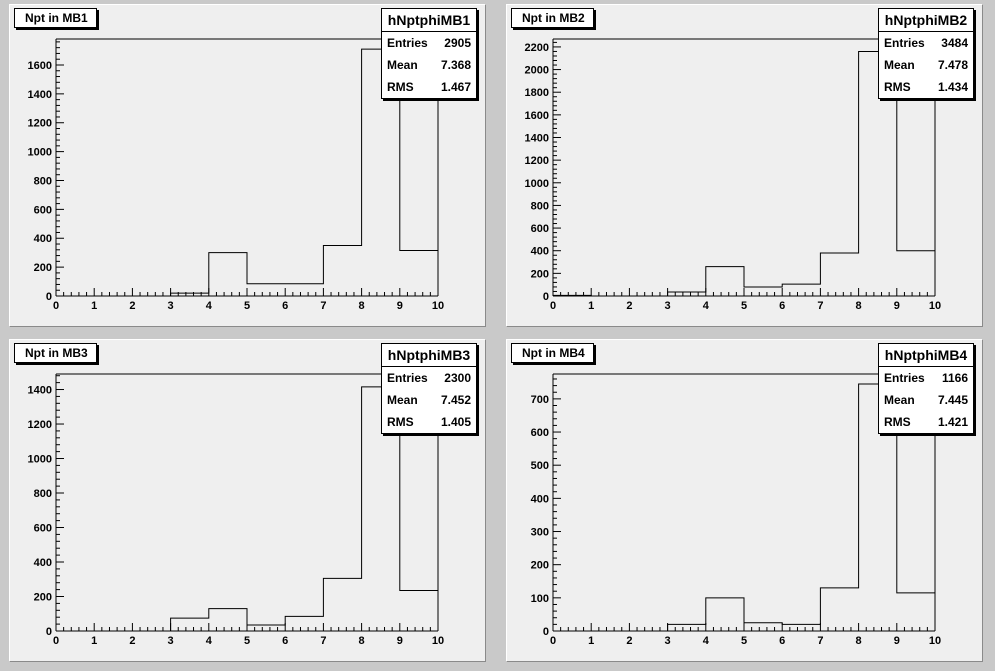  What do you see at coordinates (540, 400) in the screenshot?
I see `y-tick-label: 700` at bounding box center [540, 400].